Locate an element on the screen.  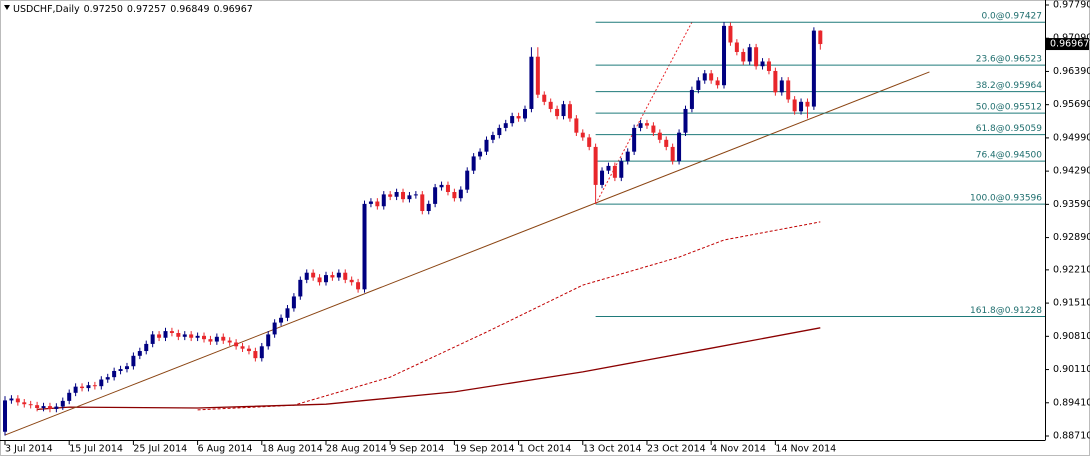
fibo-label: 76.4@0.94500 is located at coordinates (1009, 156).